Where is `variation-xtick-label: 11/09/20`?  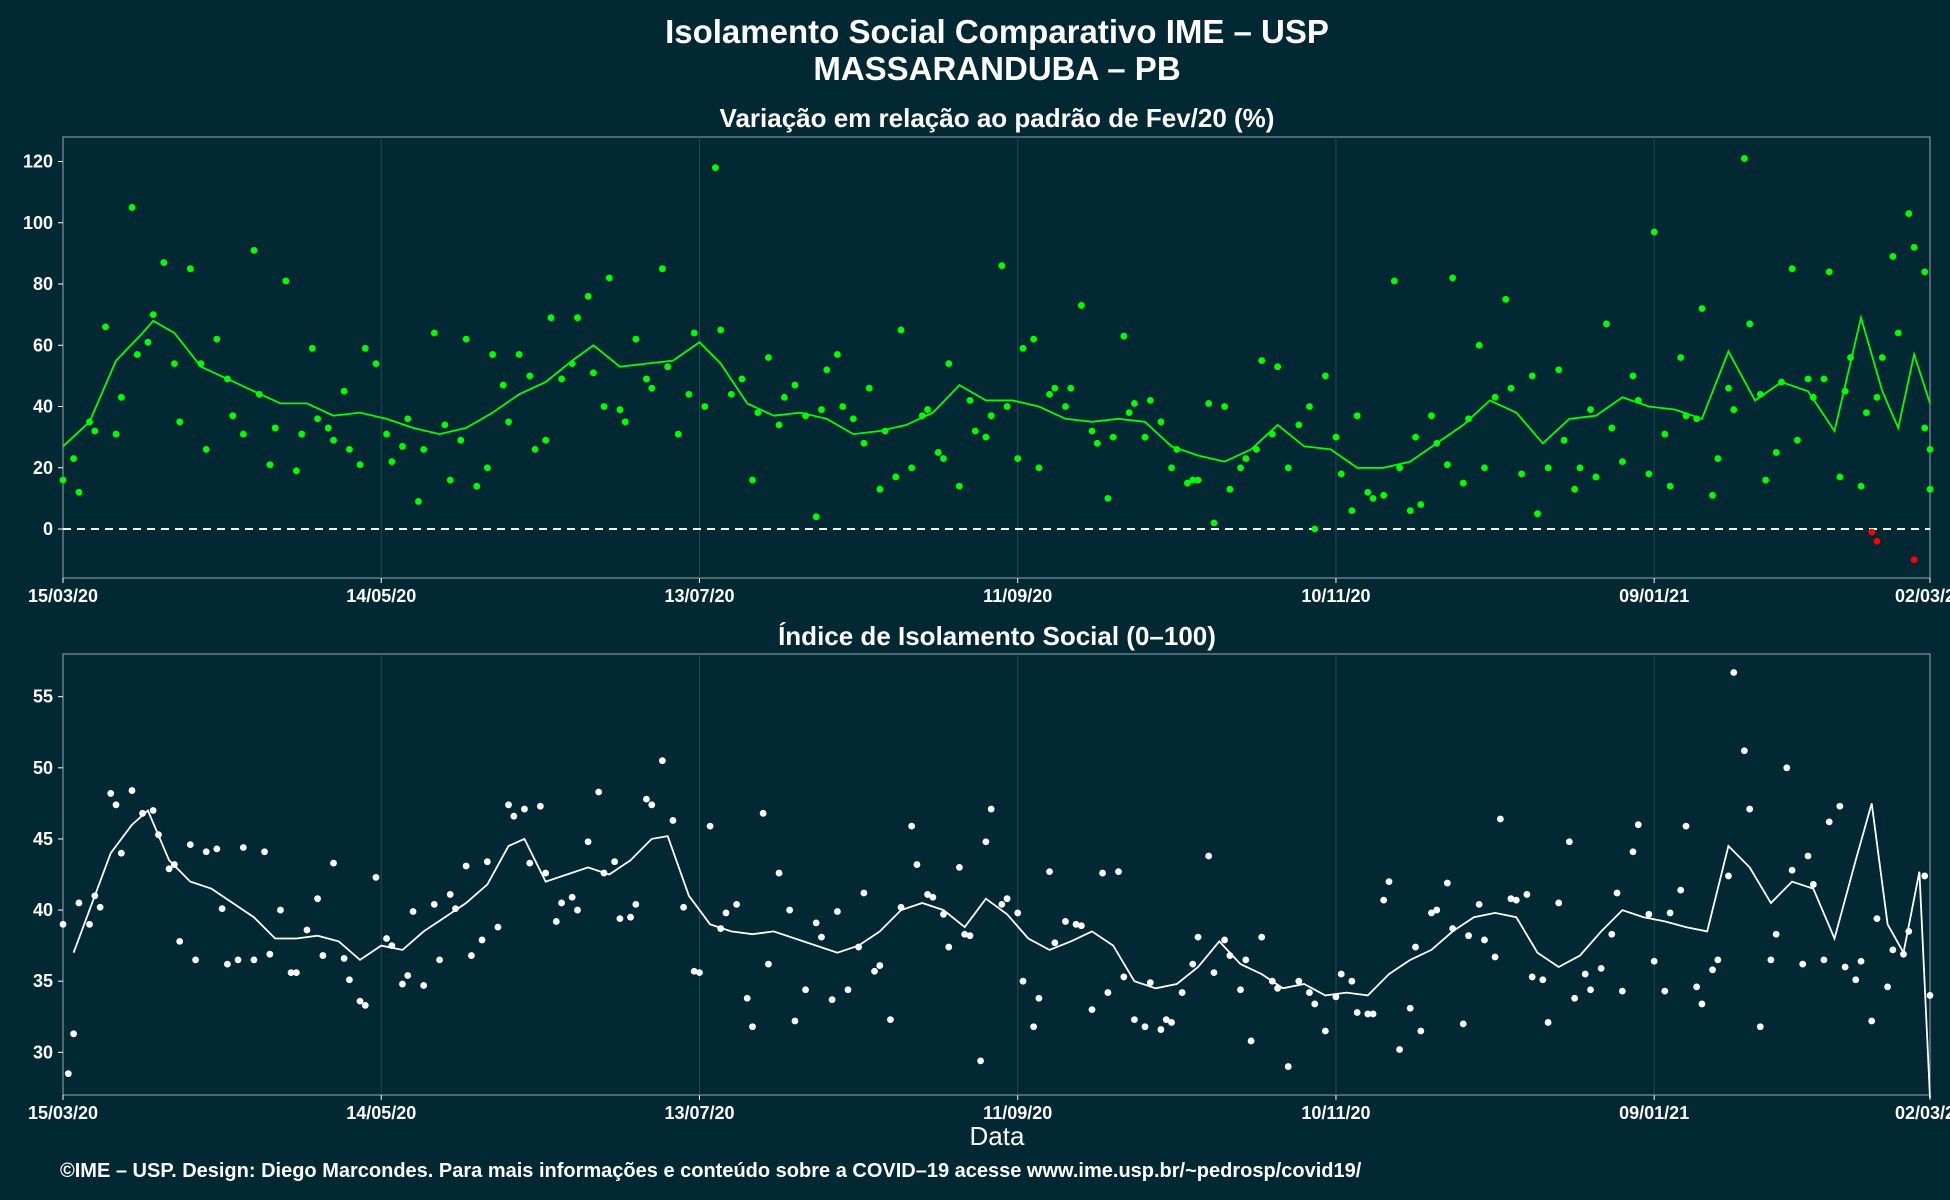 variation-xtick-label: 11/09/20 is located at coordinates (1017, 596).